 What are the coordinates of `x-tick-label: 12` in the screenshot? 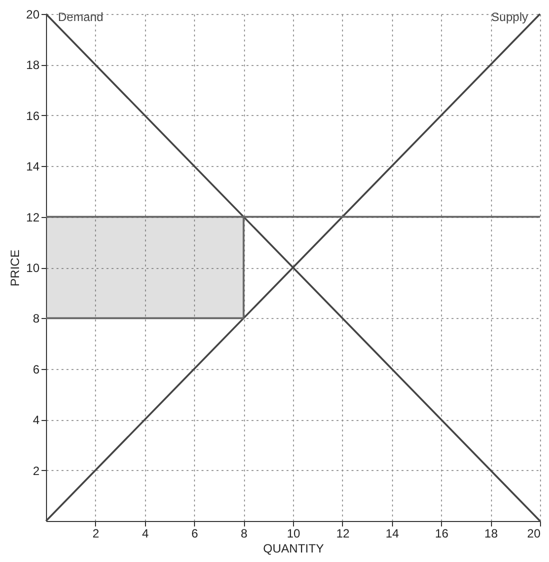 It's located at (343, 533).